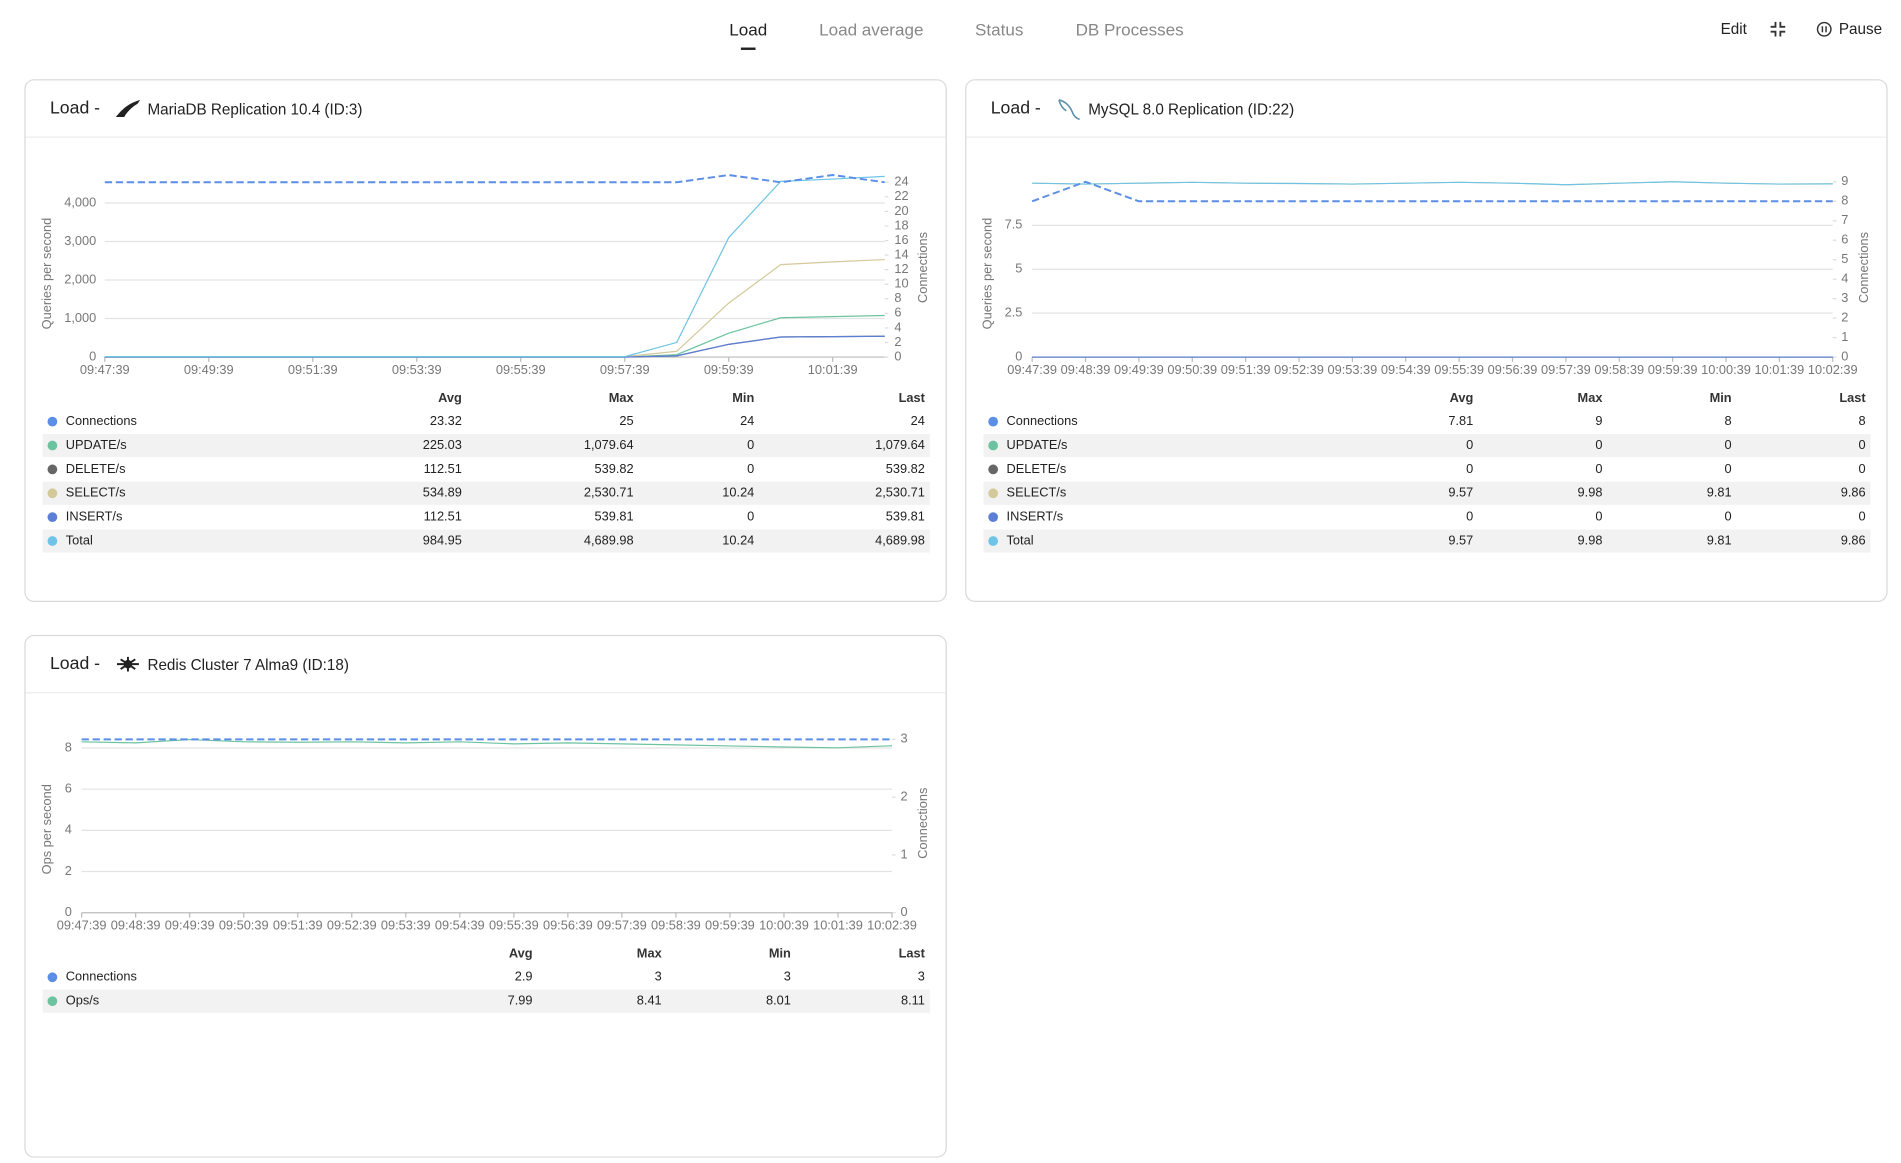 Image resolution: width=1901 pixels, height=1163 pixels. I want to click on table-cell: 25, so click(626, 420).